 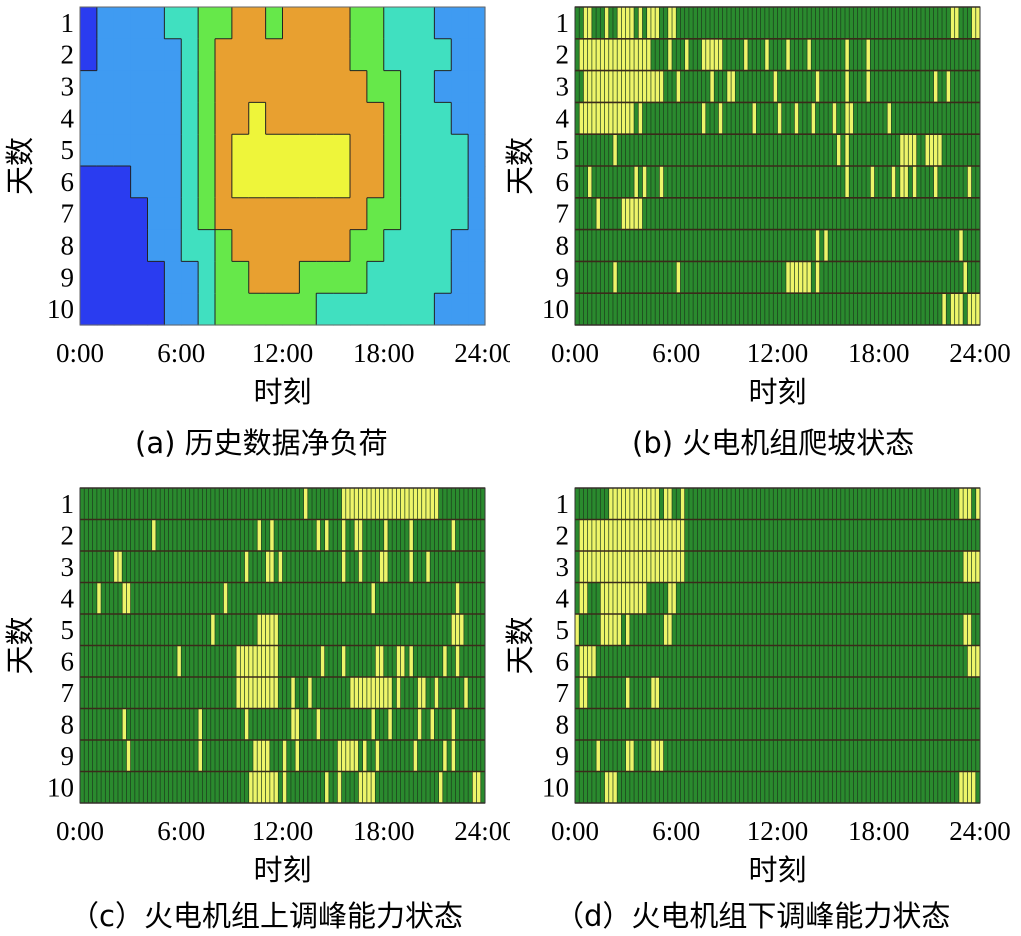 What do you see at coordinates (563, 182) in the screenshot?
I see `y-tick-label: 6` at bounding box center [563, 182].